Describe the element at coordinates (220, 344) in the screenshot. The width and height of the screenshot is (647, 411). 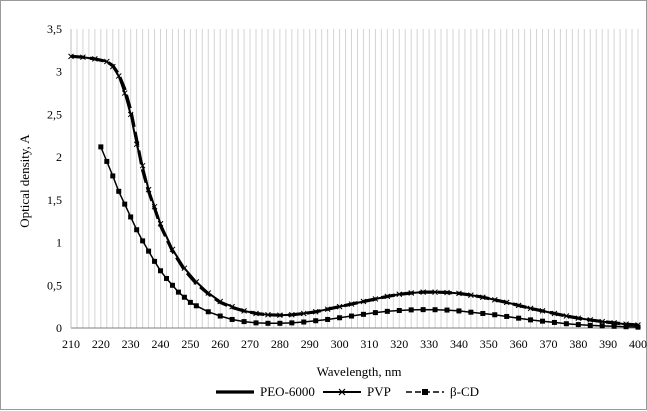
I see `x-tick-label: 260` at that location.